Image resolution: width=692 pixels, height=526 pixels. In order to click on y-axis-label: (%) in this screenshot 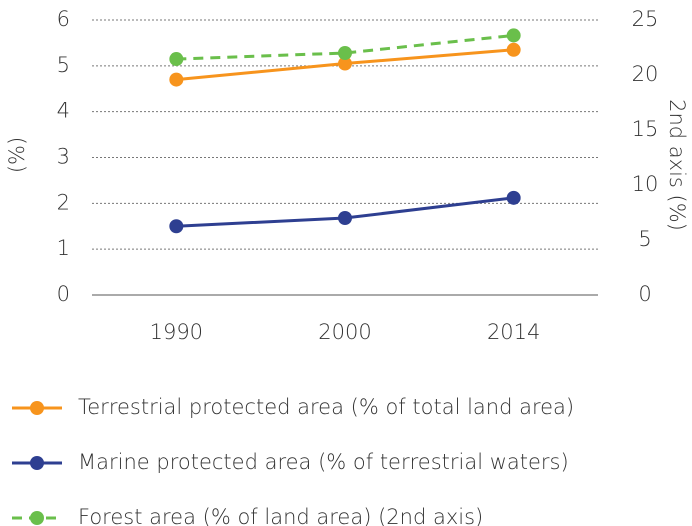, I will do `click(17, 155)`.